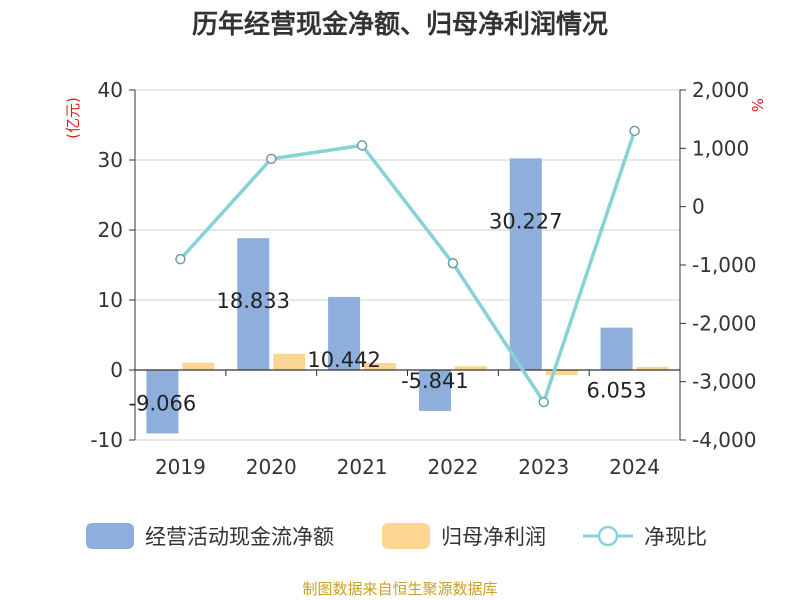 The image size is (800, 600). What do you see at coordinates (110, 230) in the screenshot?
I see `left-tick-label: 20` at bounding box center [110, 230].